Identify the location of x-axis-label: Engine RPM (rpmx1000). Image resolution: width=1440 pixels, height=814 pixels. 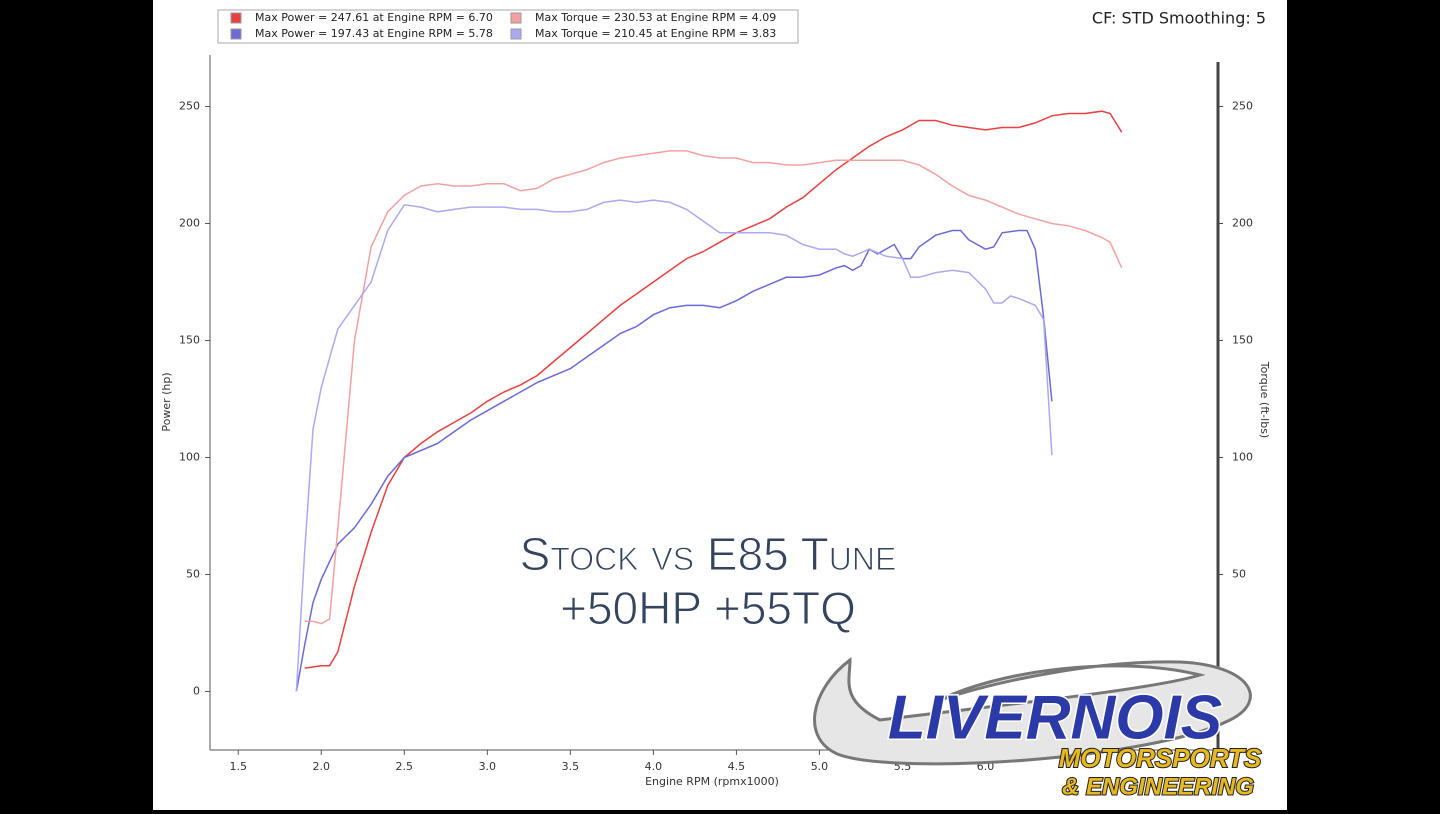
(712, 781).